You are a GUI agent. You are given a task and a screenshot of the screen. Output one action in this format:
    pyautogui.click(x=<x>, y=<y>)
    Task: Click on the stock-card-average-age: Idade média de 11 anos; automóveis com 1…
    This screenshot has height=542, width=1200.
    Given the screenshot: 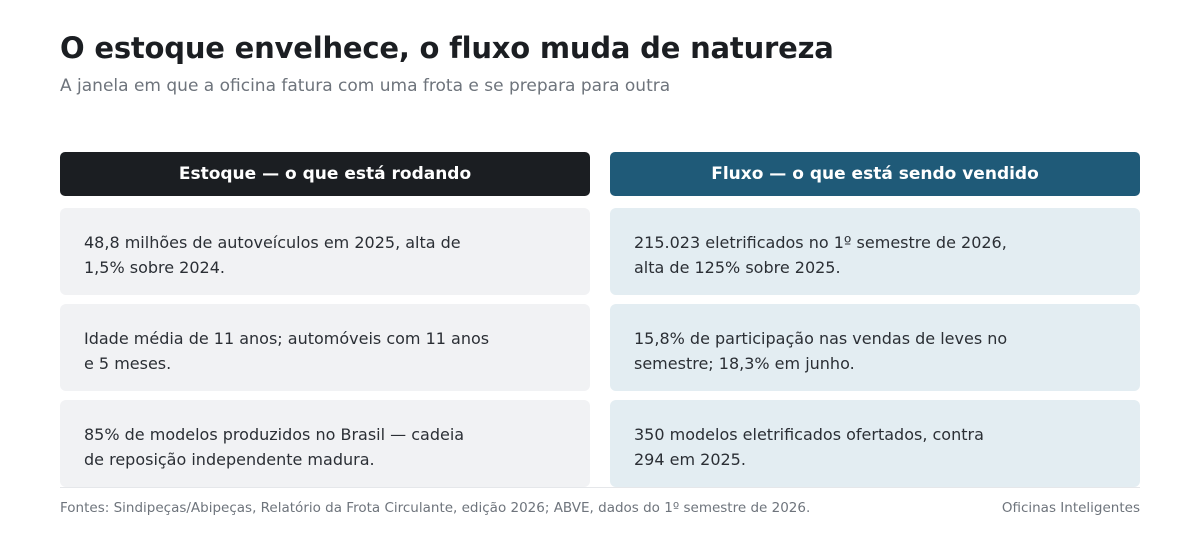 What is the action you would take?
    pyautogui.click(x=325, y=347)
    